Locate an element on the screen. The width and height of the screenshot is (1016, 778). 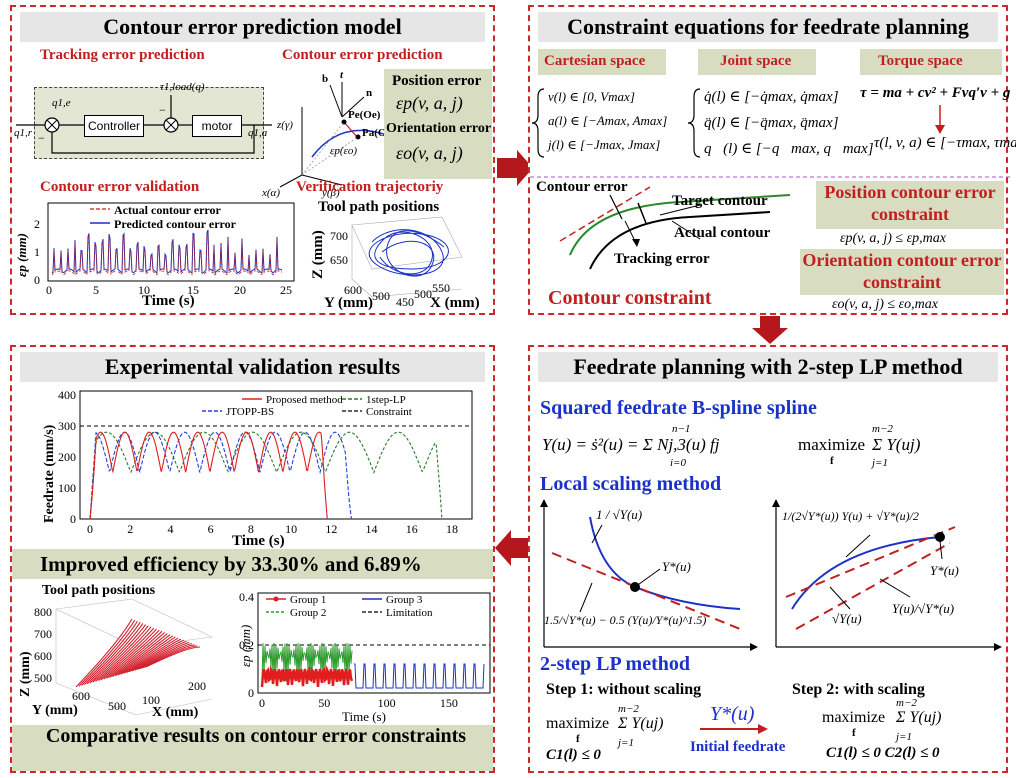
comparative-banner is located at coordinates (252, 748).